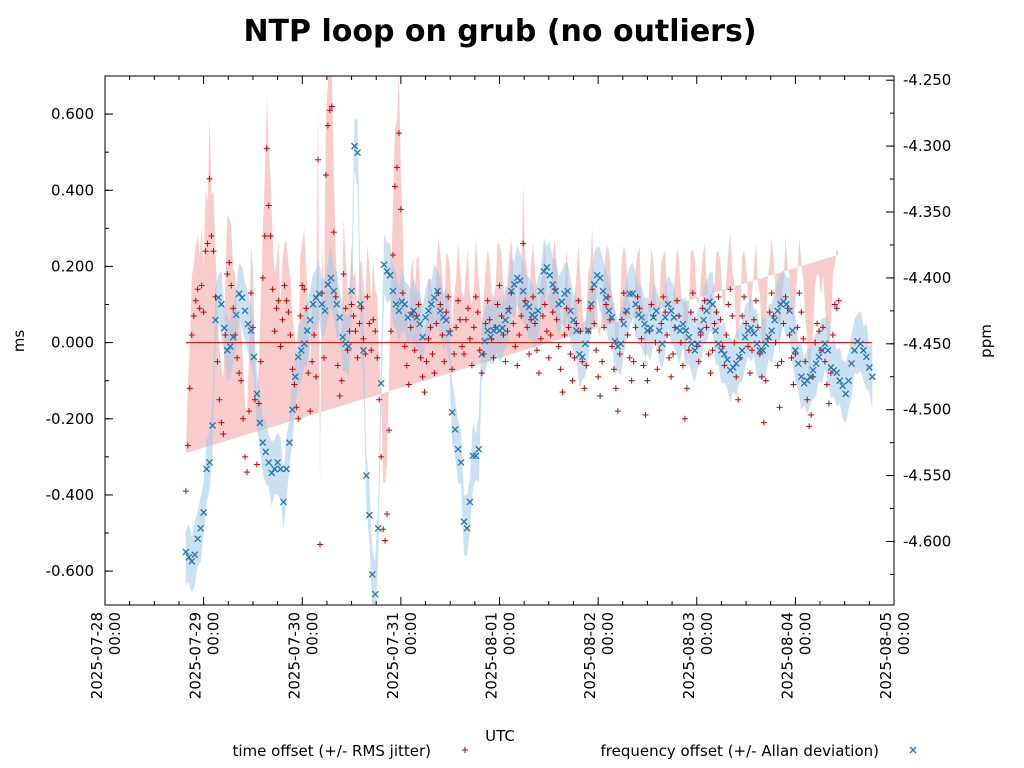  Describe the element at coordinates (740, 751) in the screenshot. I see `legend-label-frequency-offset: frequency offset (+/- Allan deviation)` at that location.